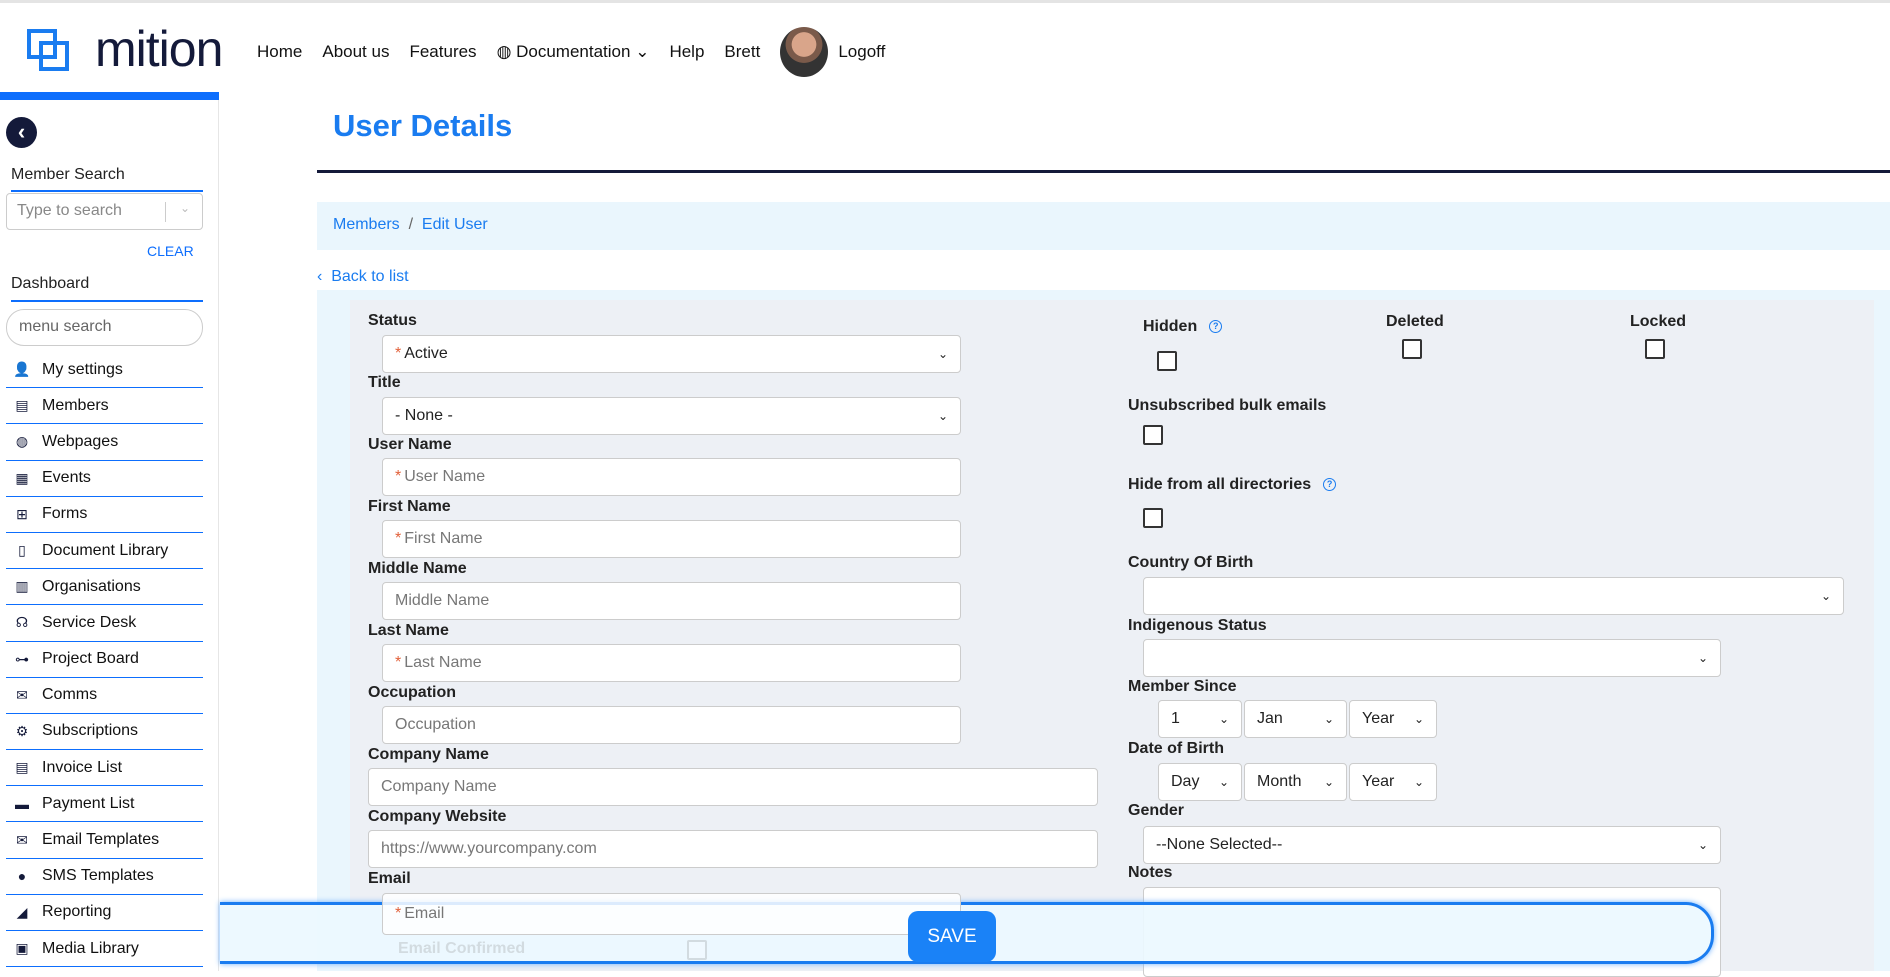  What do you see at coordinates (1295, 782) in the screenshot?
I see `dob-month-select: Month ⌄` at bounding box center [1295, 782].